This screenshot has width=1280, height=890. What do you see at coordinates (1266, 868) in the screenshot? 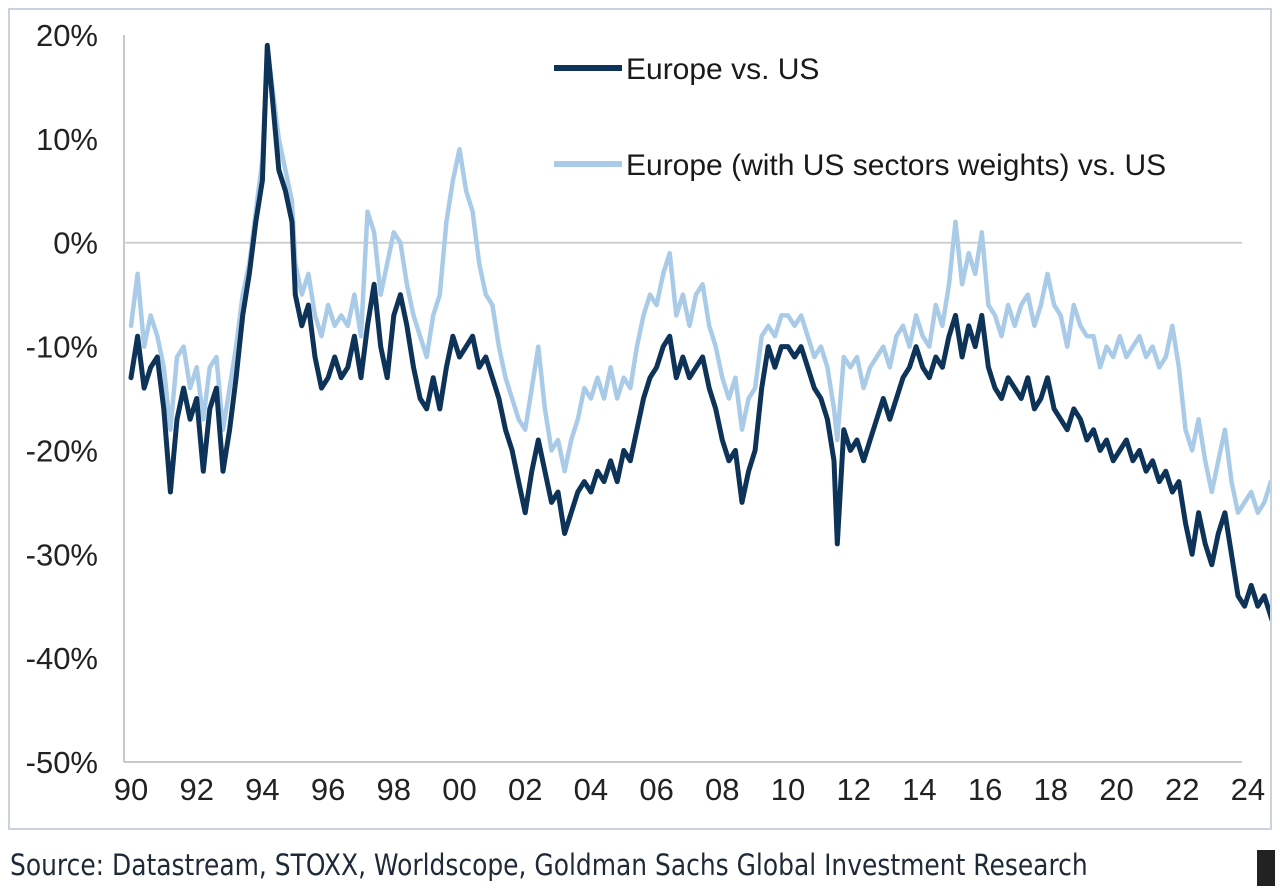
I see `corner-mark` at bounding box center [1266, 868].